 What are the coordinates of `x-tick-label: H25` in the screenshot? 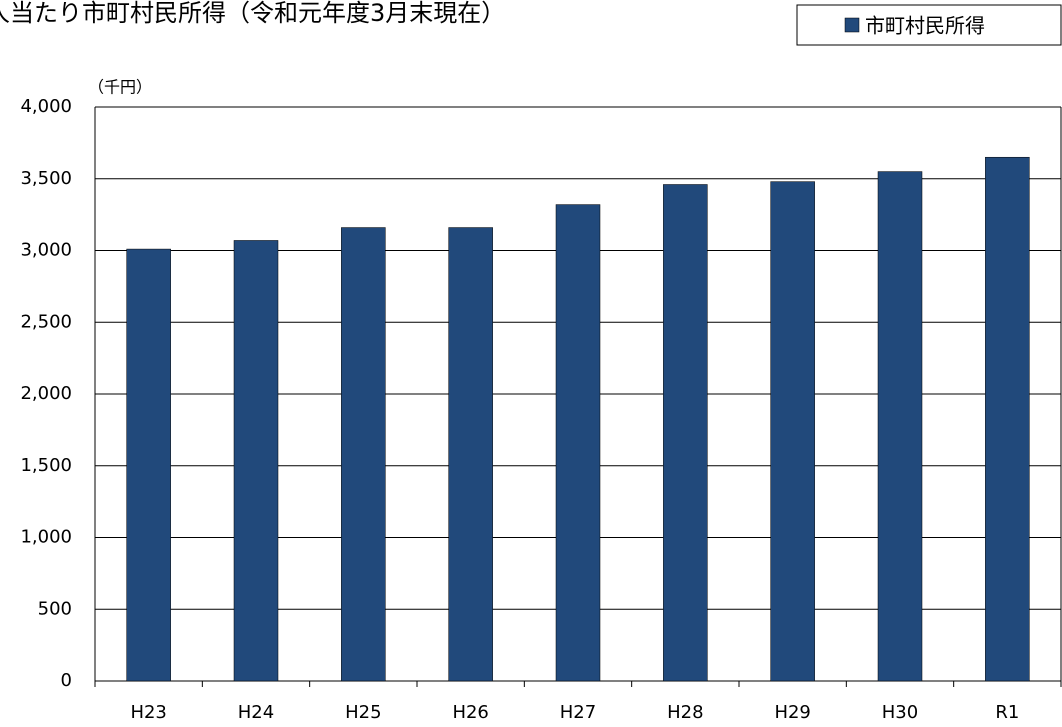 It's located at (363, 712).